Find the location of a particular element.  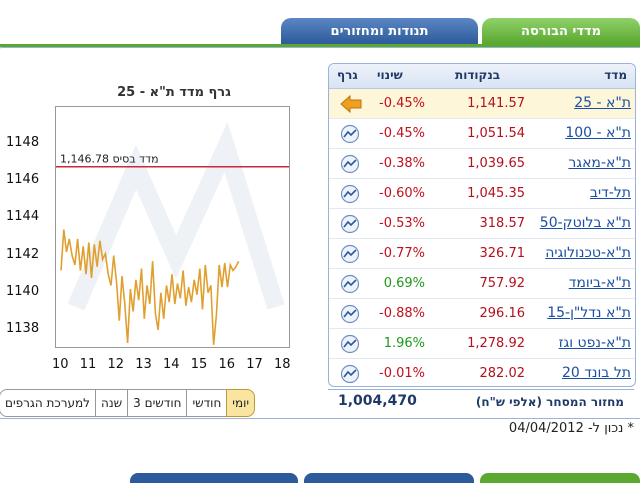

period-button: 3 חודשים is located at coordinates (157, 403).